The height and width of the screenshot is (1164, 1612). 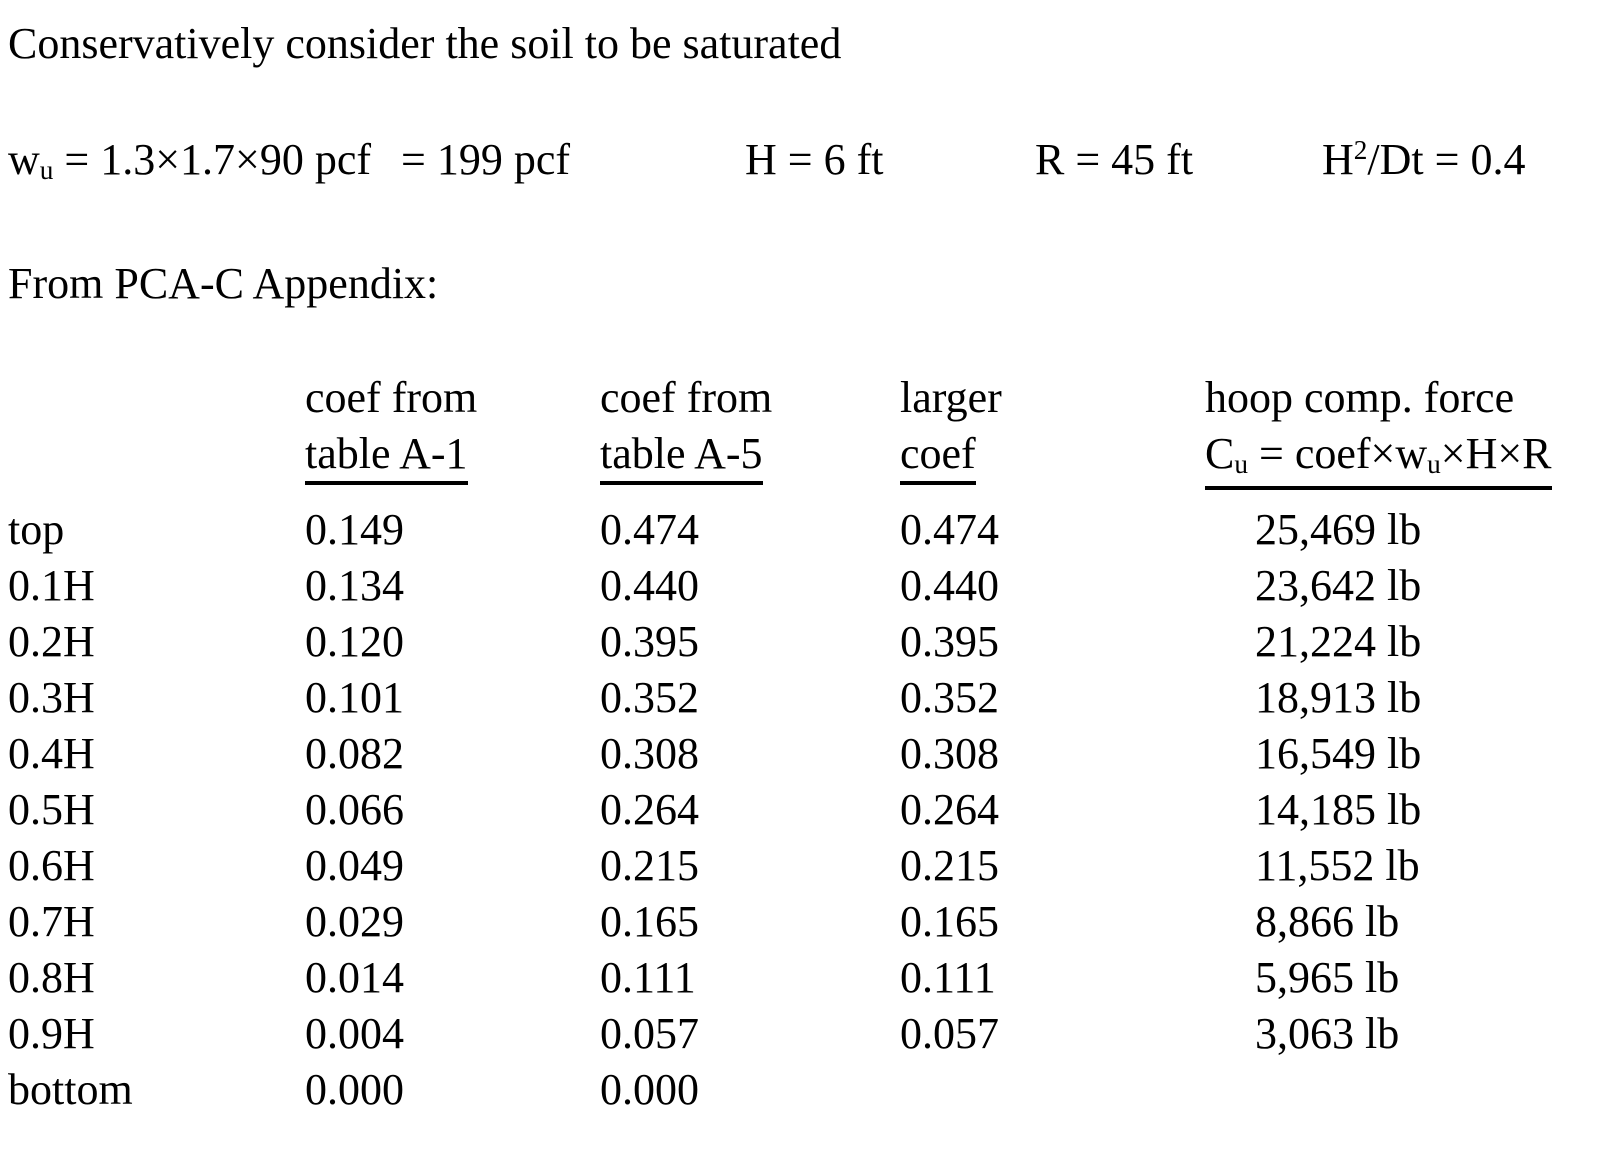 What do you see at coordinates (681, 457) in the screenshot?
I see `header-coef-a5-line2: table A-5` at bounding box center [681, 457].